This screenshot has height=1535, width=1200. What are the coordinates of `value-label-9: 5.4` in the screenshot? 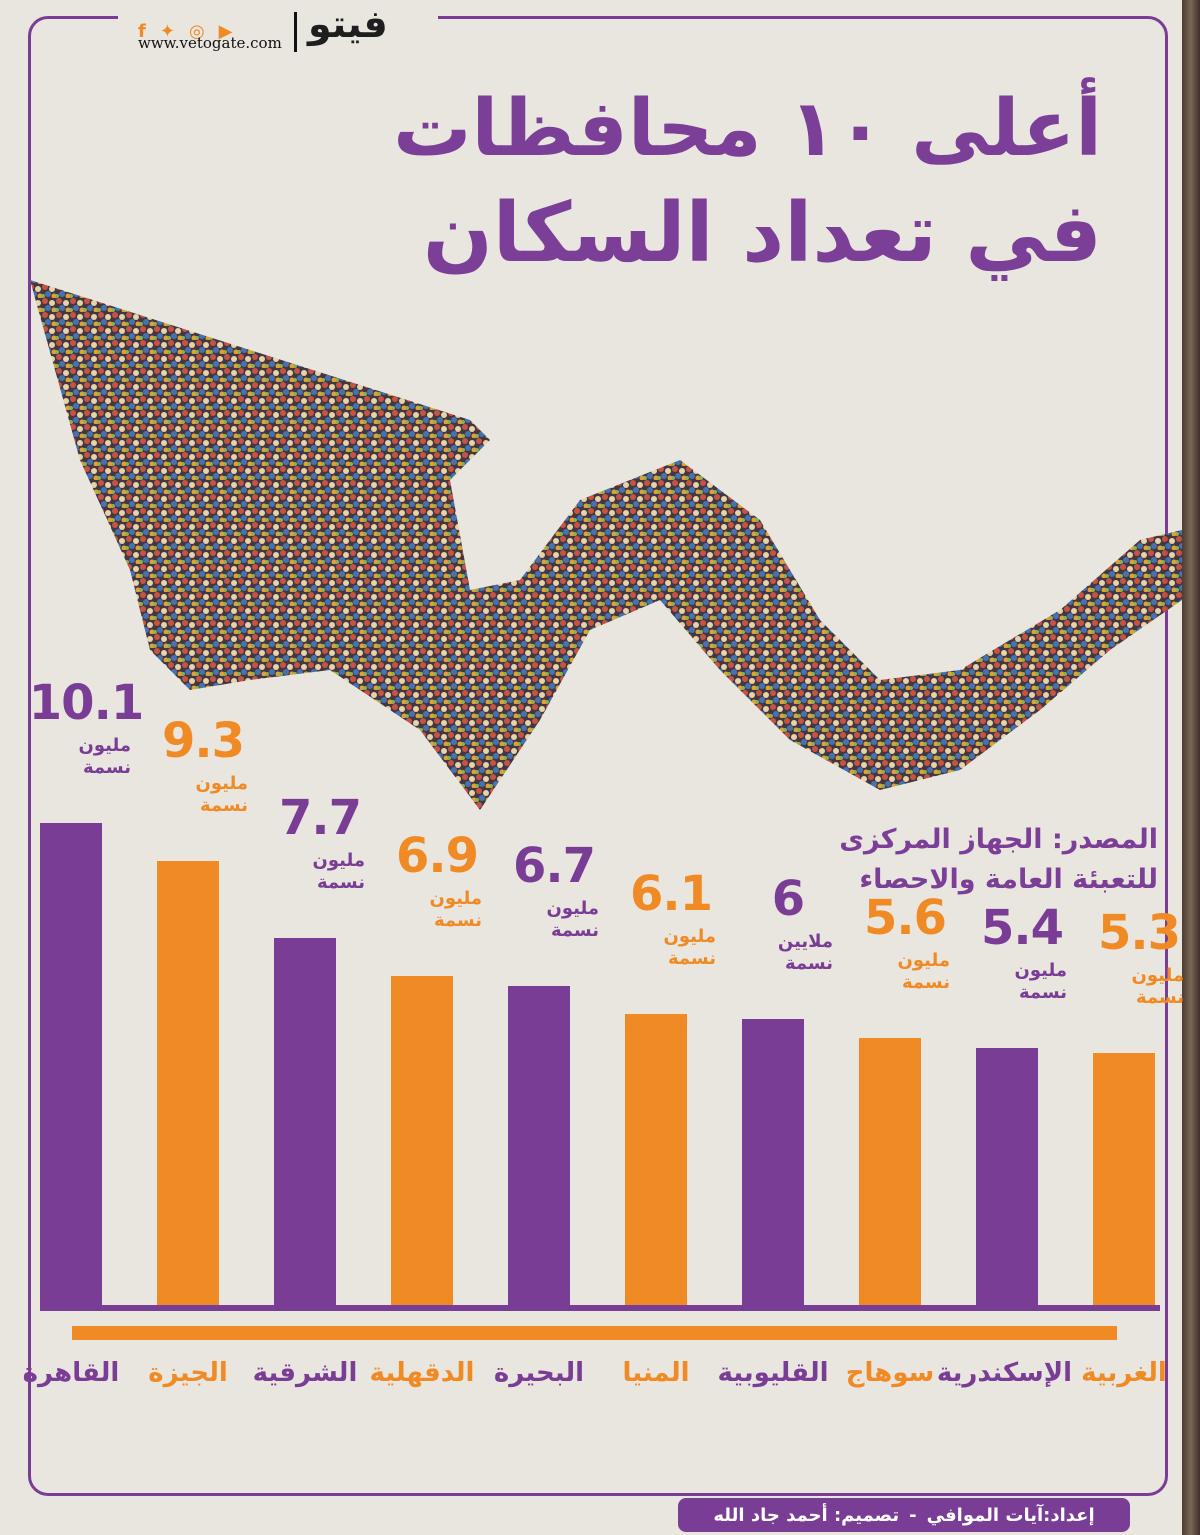 It's located at (1022, 927).